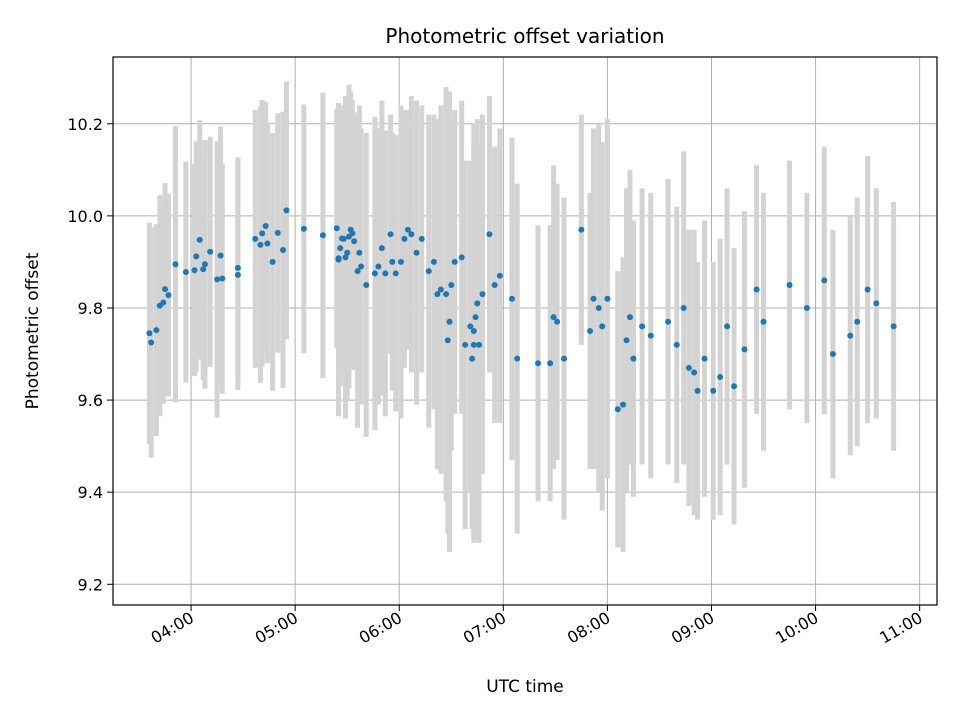 This screenshot has width=960, height=720. Describe the element at coordinates (524, 36) in the screenshot. I see `chart-title: Photometric offset variation` at that location.